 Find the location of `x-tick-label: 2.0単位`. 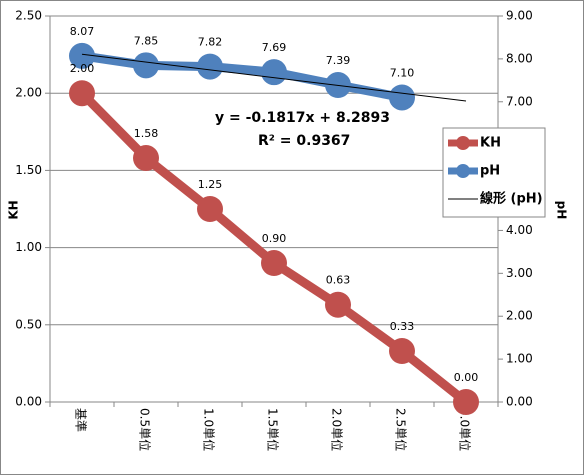

x-tick-label: 2.0単位 is located at coordinates (337, 429).